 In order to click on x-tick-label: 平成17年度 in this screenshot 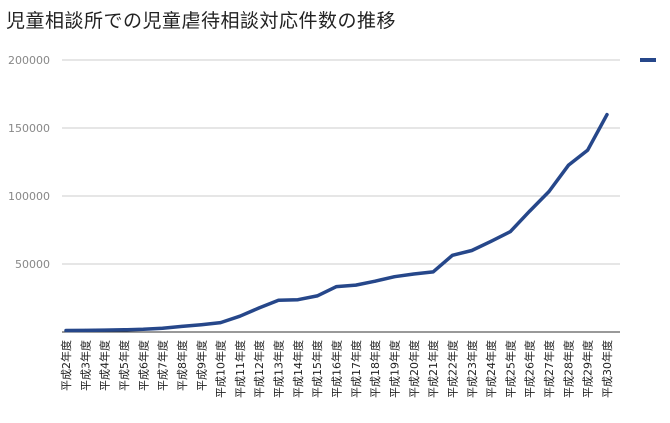, I will do `click(356, 369)`.